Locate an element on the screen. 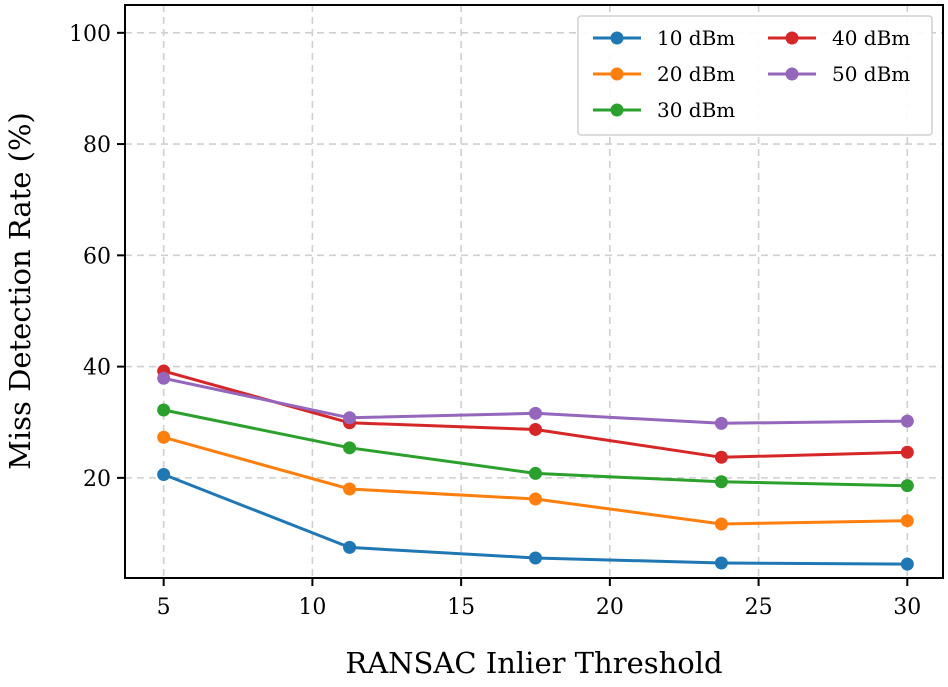 The image size is (948, 687). legend-item: 50 dBm is located at coordinates (839, 74).